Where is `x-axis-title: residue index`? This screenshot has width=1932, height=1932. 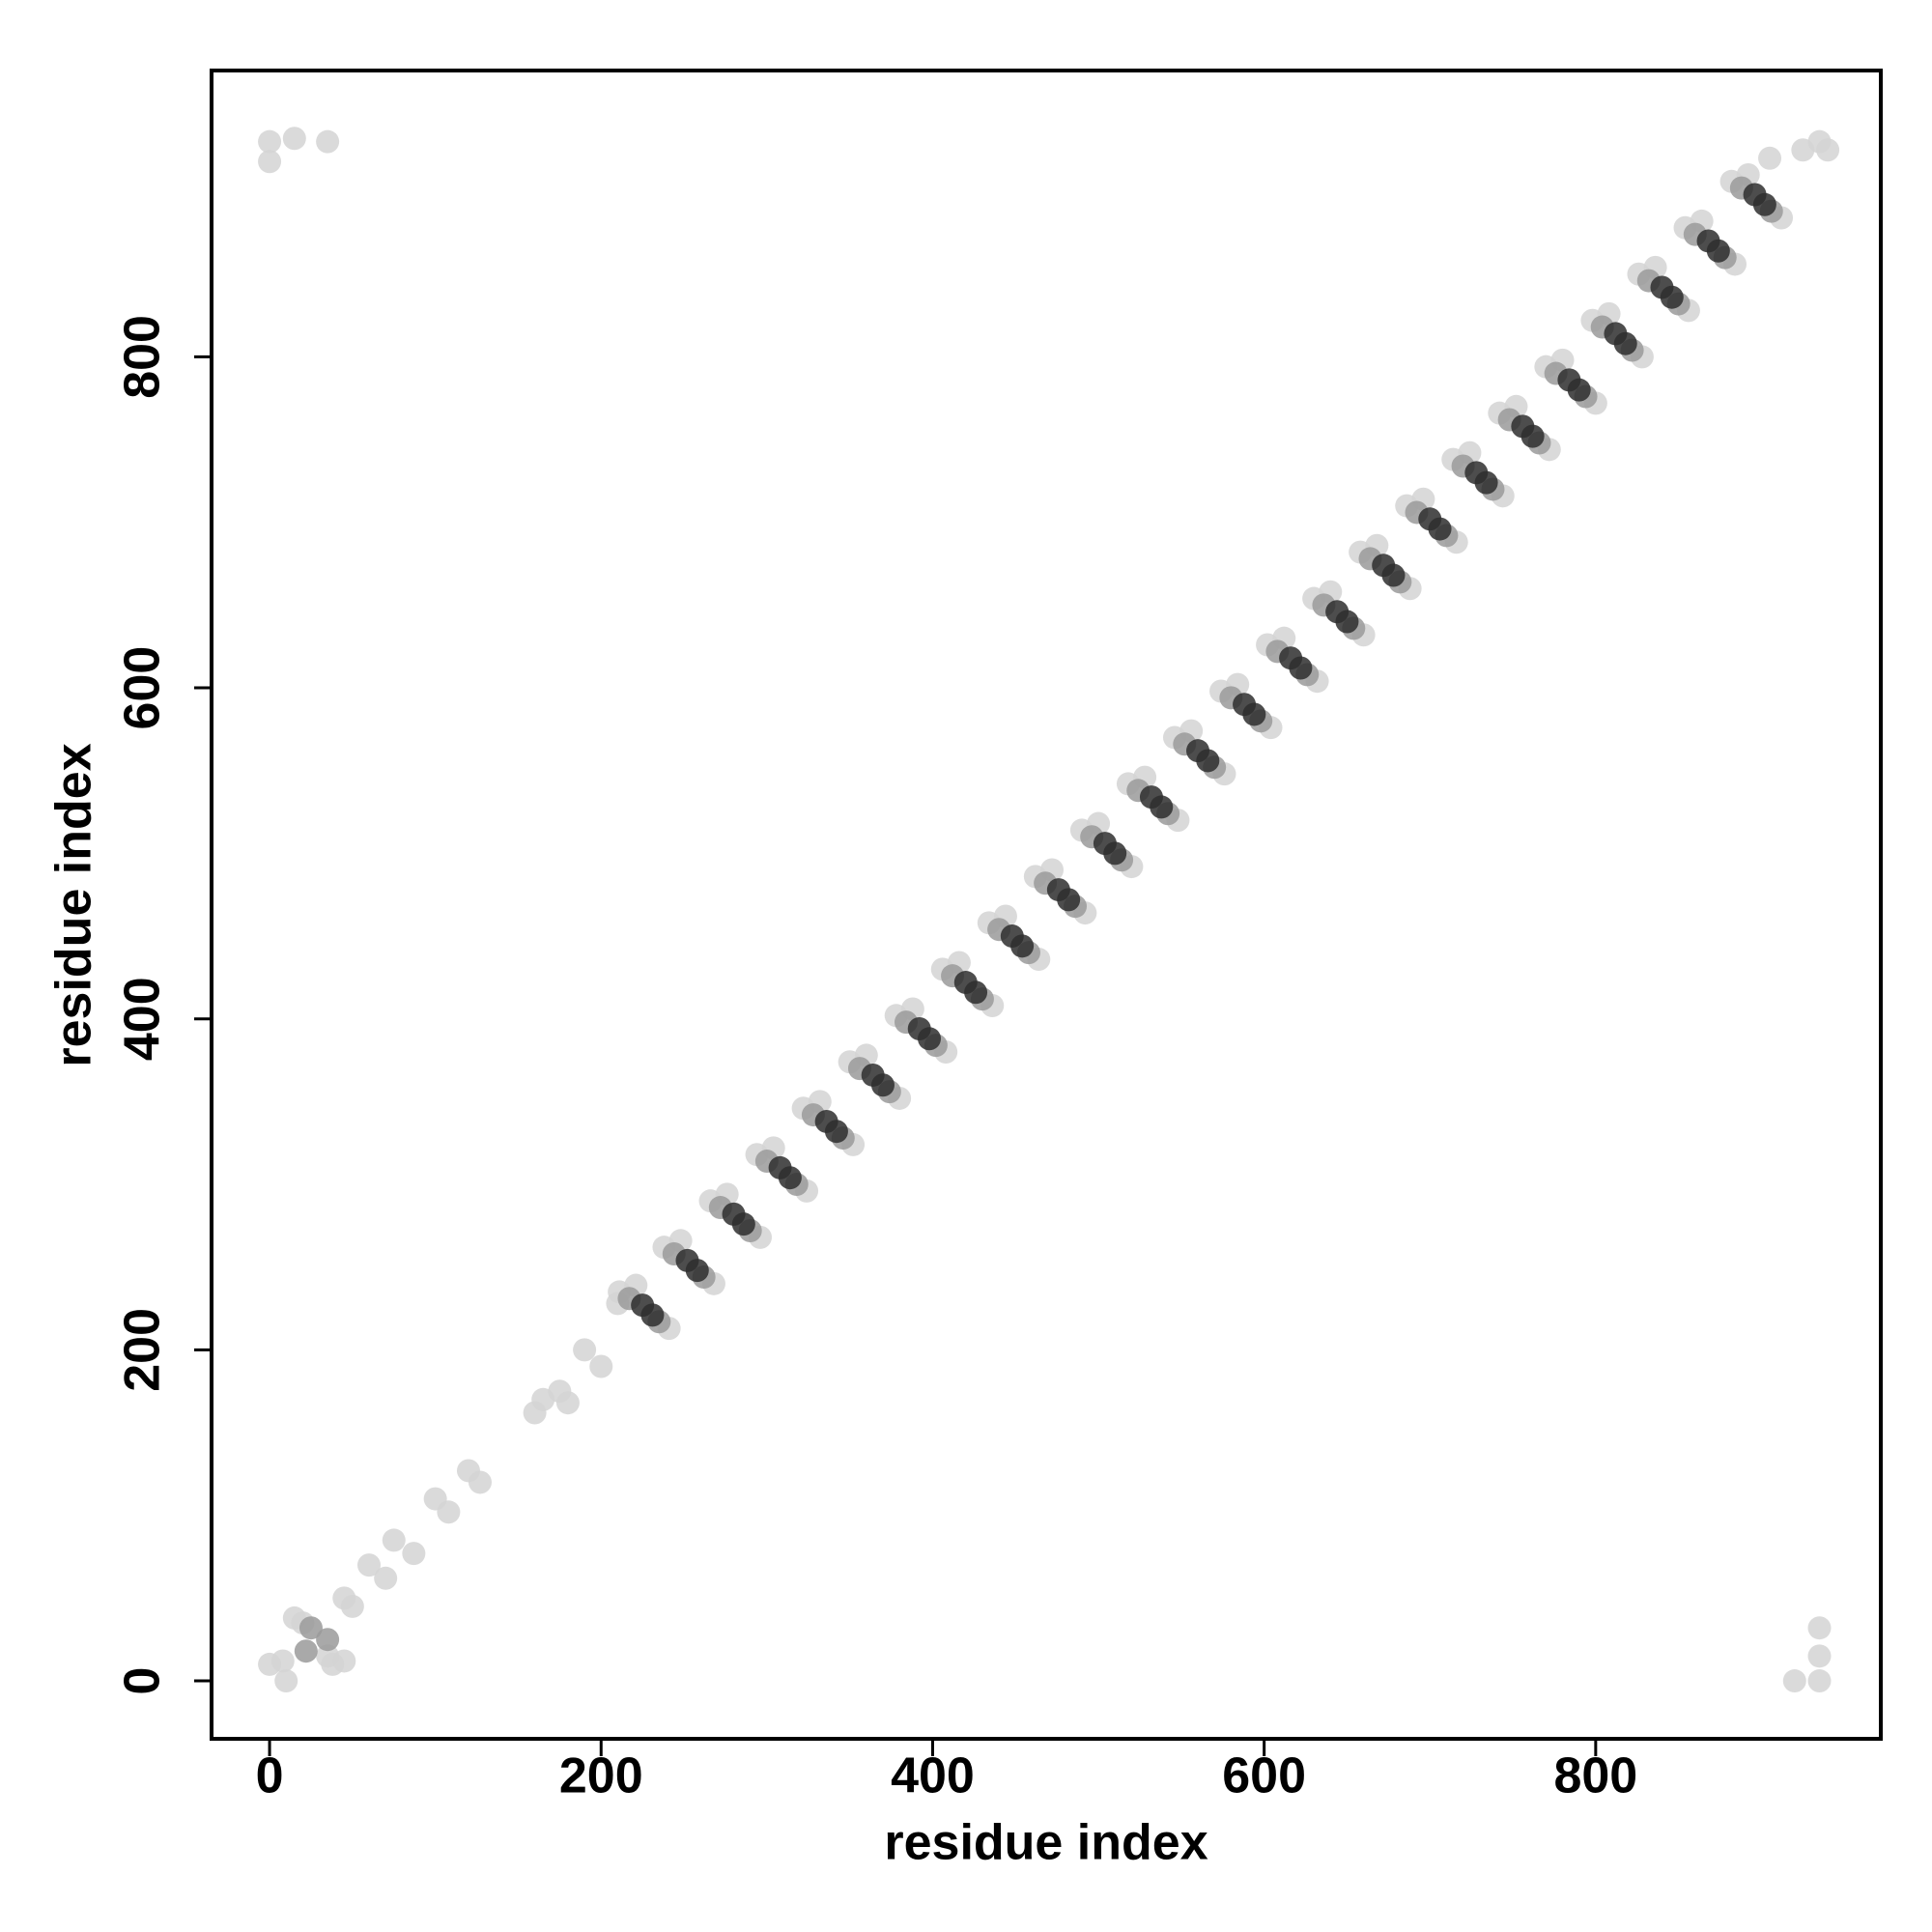 x-axis-title: residue index is located at coordinates (1046, 1843).